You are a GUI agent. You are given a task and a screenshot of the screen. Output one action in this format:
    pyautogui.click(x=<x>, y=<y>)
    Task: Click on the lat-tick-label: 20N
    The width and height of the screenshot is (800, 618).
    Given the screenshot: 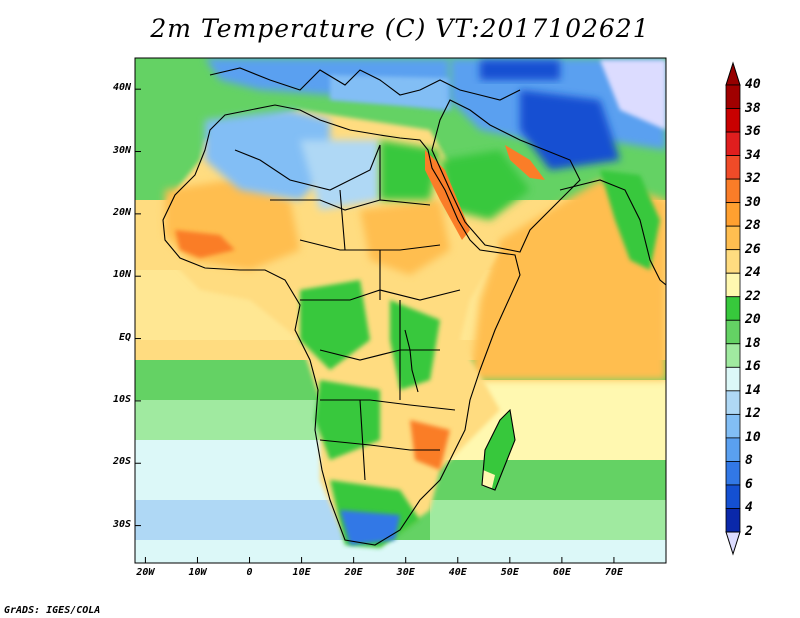 What is the action you would take?
    pyautogui.click(x=121, y=212)
    